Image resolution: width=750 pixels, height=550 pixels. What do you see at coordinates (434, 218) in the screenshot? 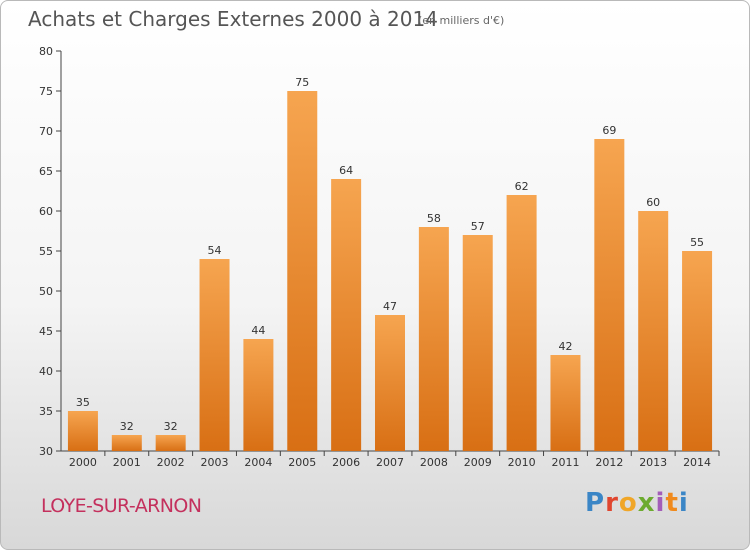
I see `data-label-2008: 58` at bounding box center [434, 218].